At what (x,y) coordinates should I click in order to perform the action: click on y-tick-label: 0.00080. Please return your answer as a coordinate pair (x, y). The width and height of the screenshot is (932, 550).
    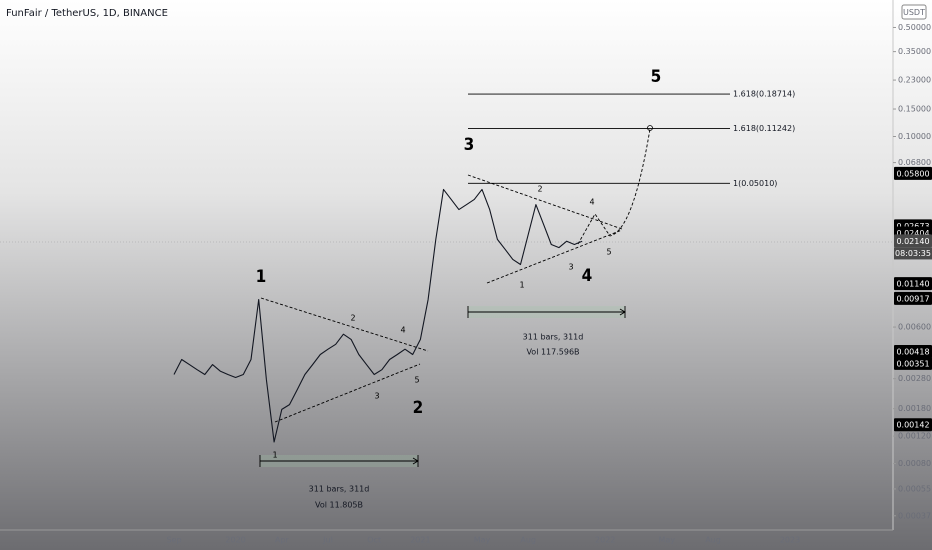
    Looking at the image, I should click on (914, 463).